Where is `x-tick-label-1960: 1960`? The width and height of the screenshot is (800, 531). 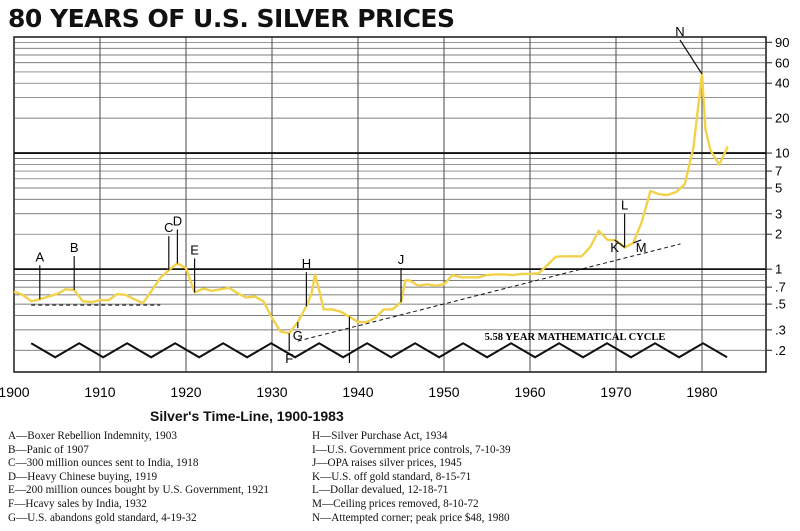
x-tick-label-1960: 1960 is located at coordinates (529, 392).